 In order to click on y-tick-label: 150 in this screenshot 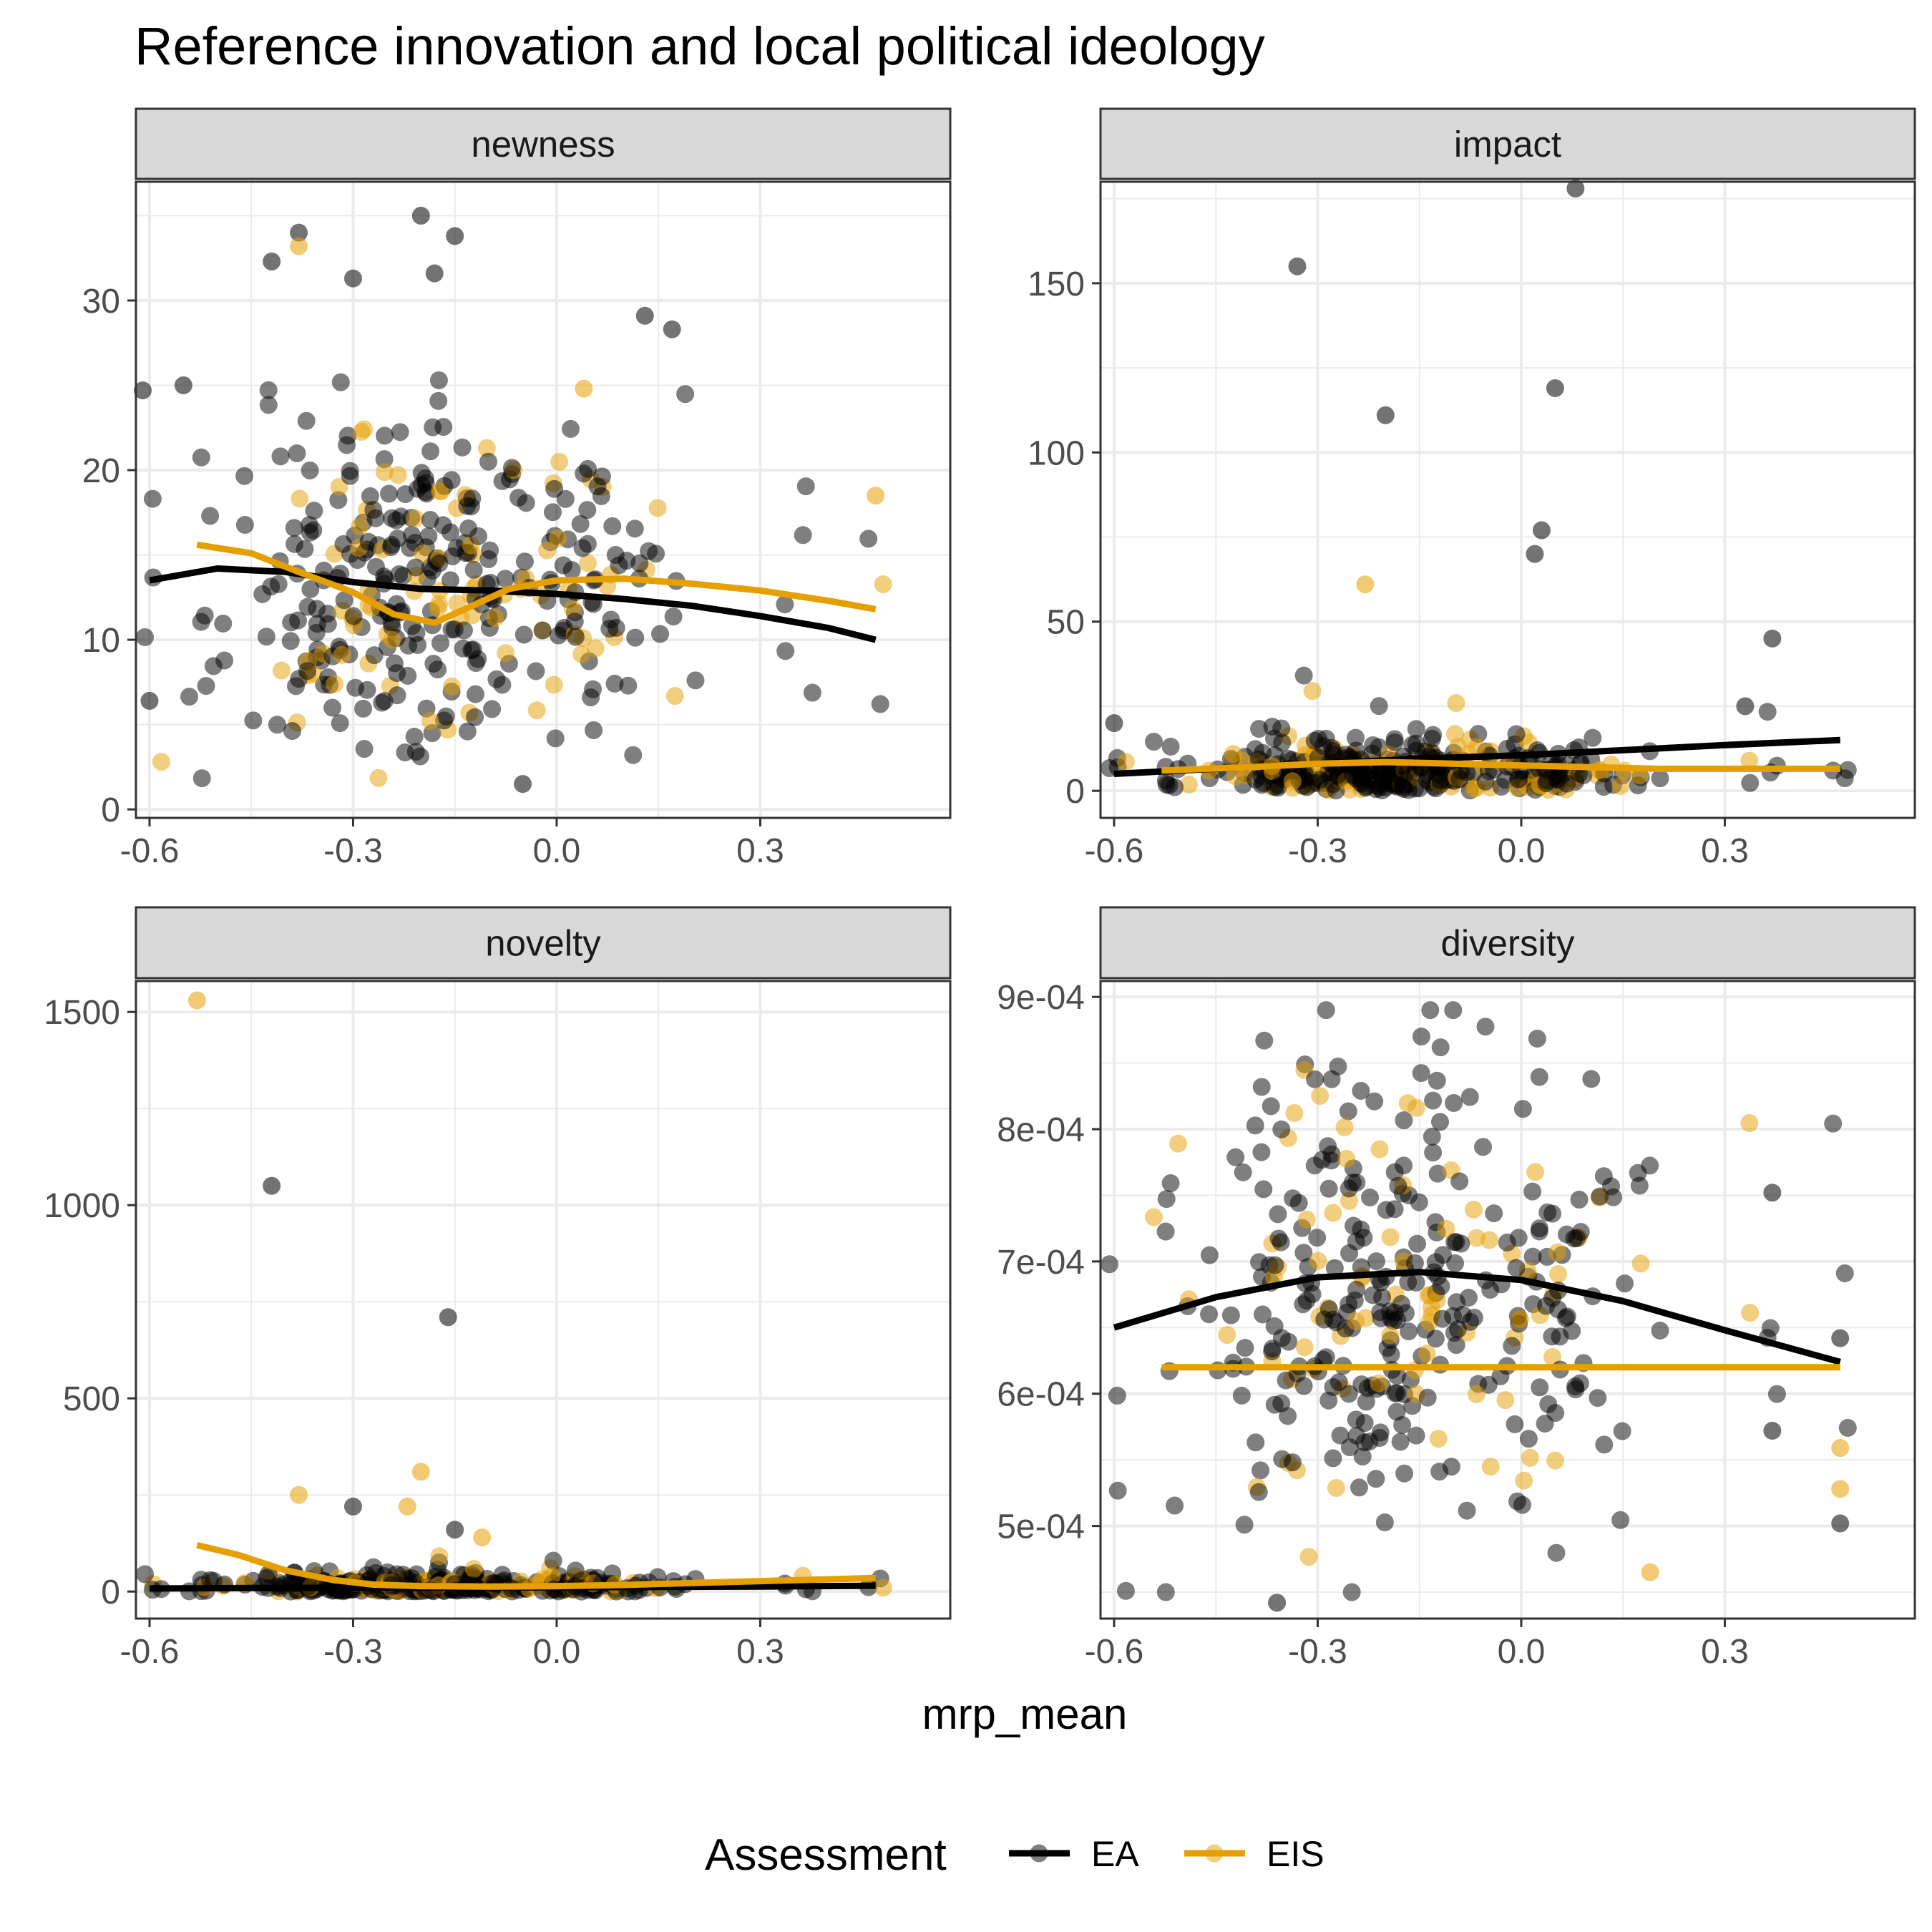, I will do `click(1056, 284)`.